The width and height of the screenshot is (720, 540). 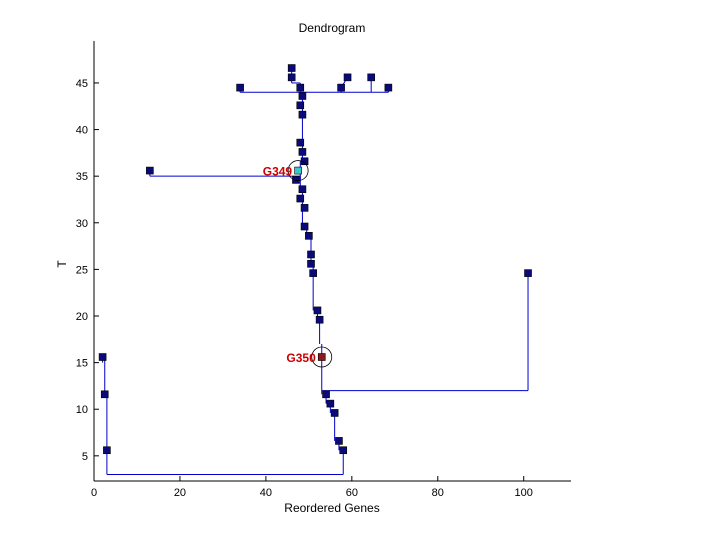 What do you see at coordinates (82, 177) in the screenshot?
I see `y-tick-label: 35` at bounding box center [82, 177].